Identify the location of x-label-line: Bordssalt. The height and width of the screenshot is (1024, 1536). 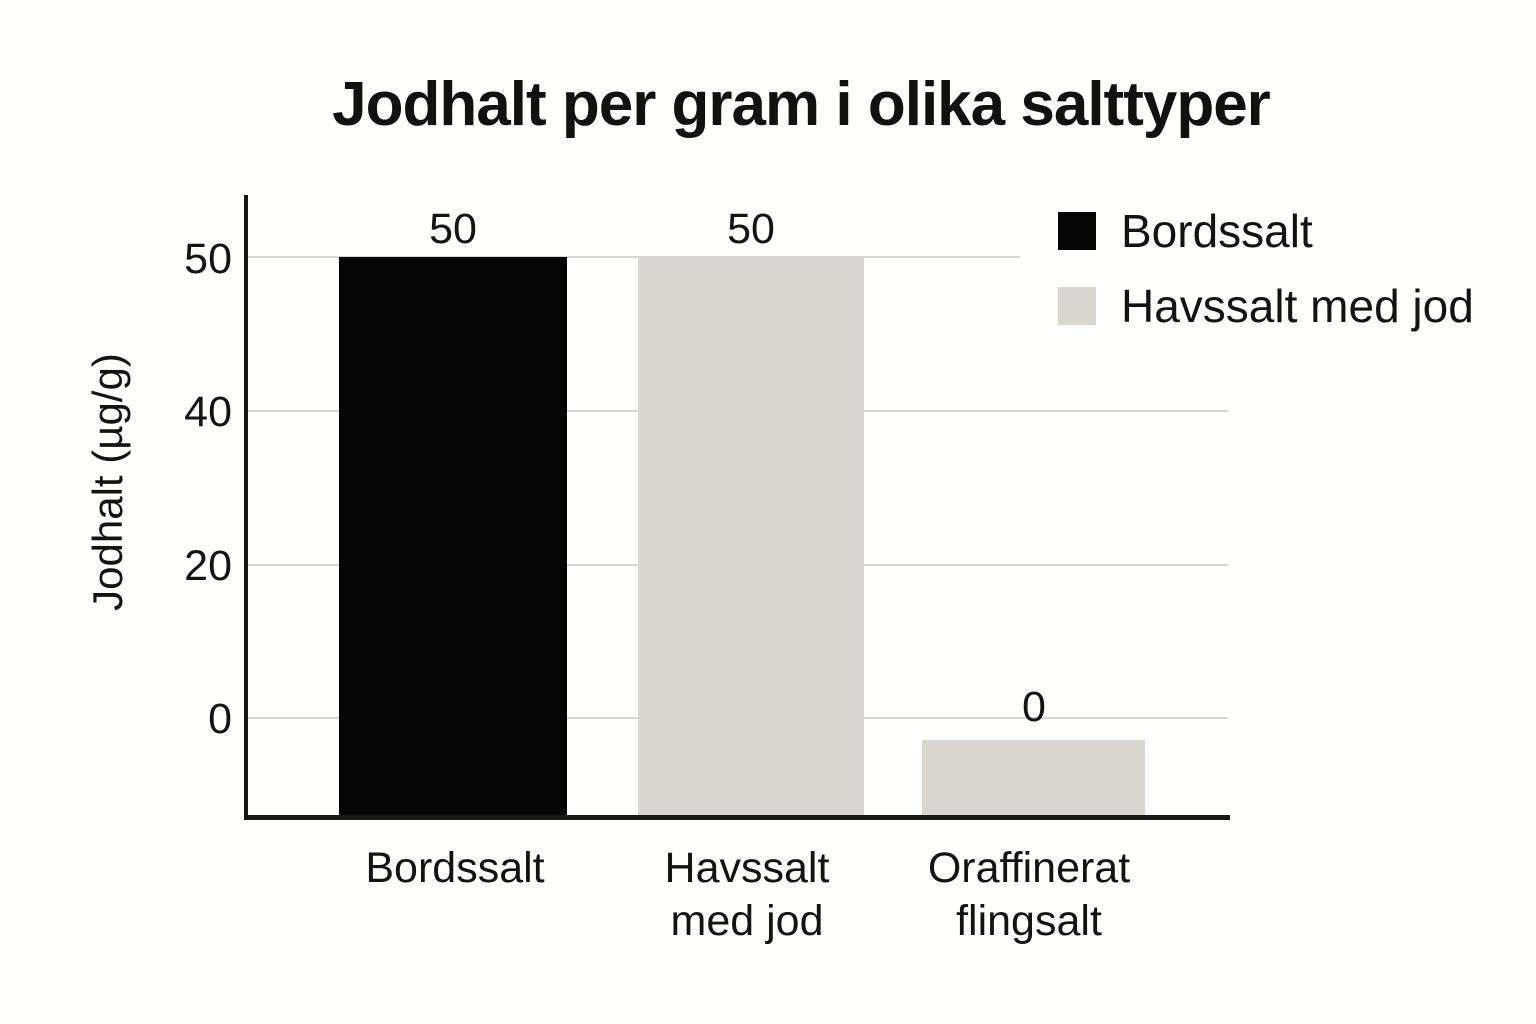
(455, 868).